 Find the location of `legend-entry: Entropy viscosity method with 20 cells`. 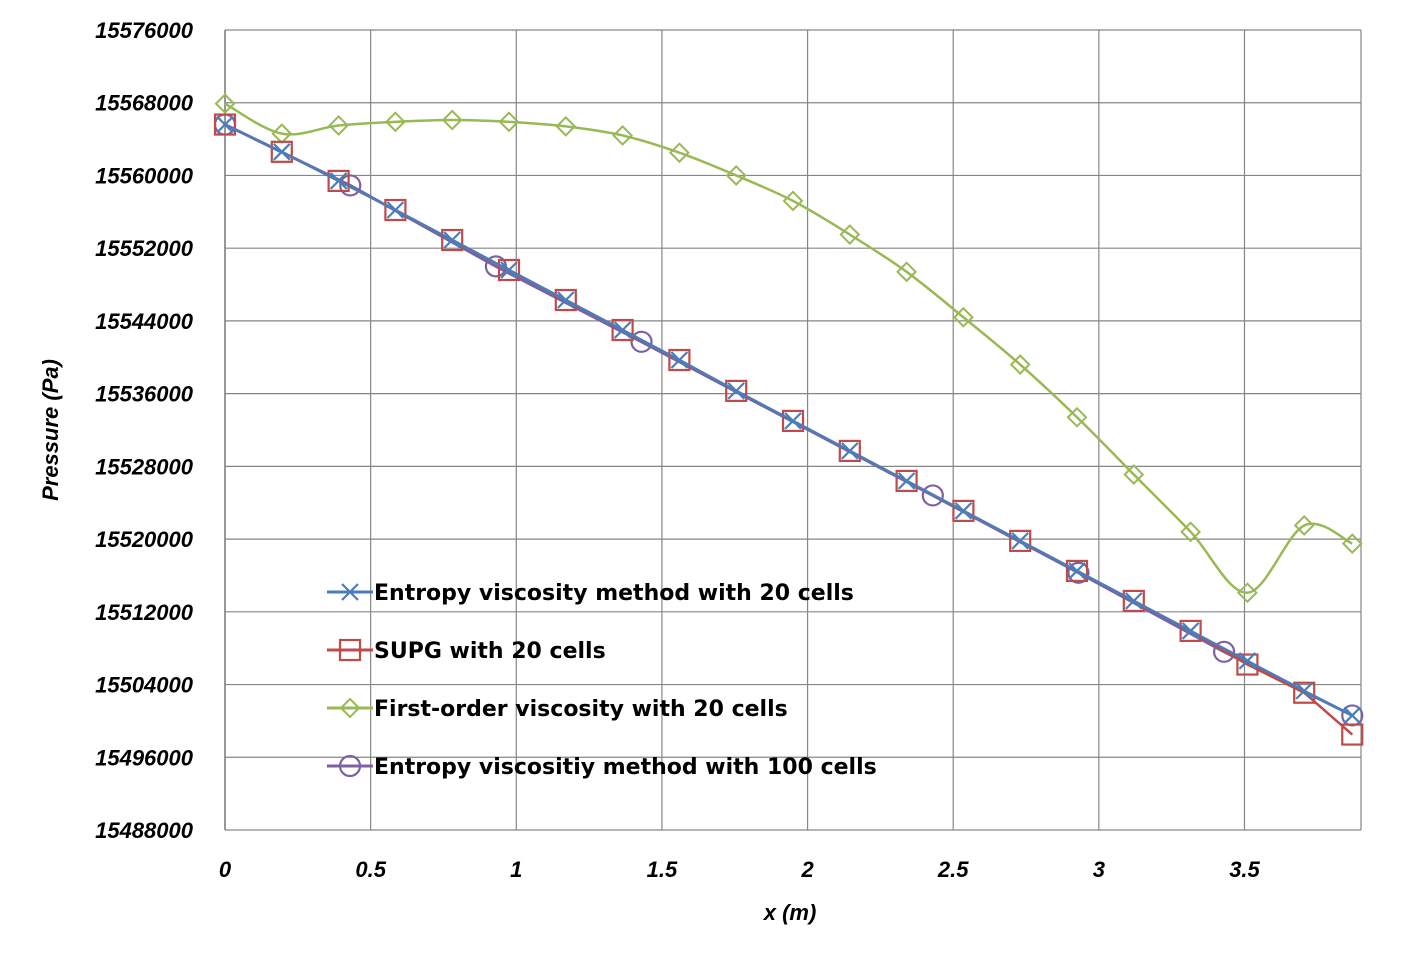

legend-entry: Entropy viscosity method with 20 cells is located at coordinates (590, 593).